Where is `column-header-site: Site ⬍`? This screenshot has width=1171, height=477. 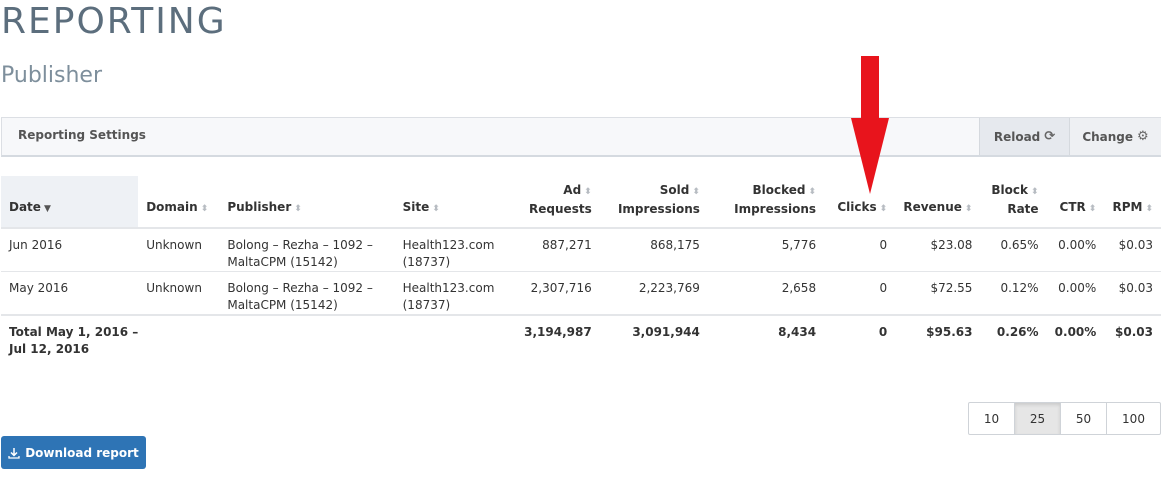
column-header-site: Site ⬍ is located at coordinates (448, 202).